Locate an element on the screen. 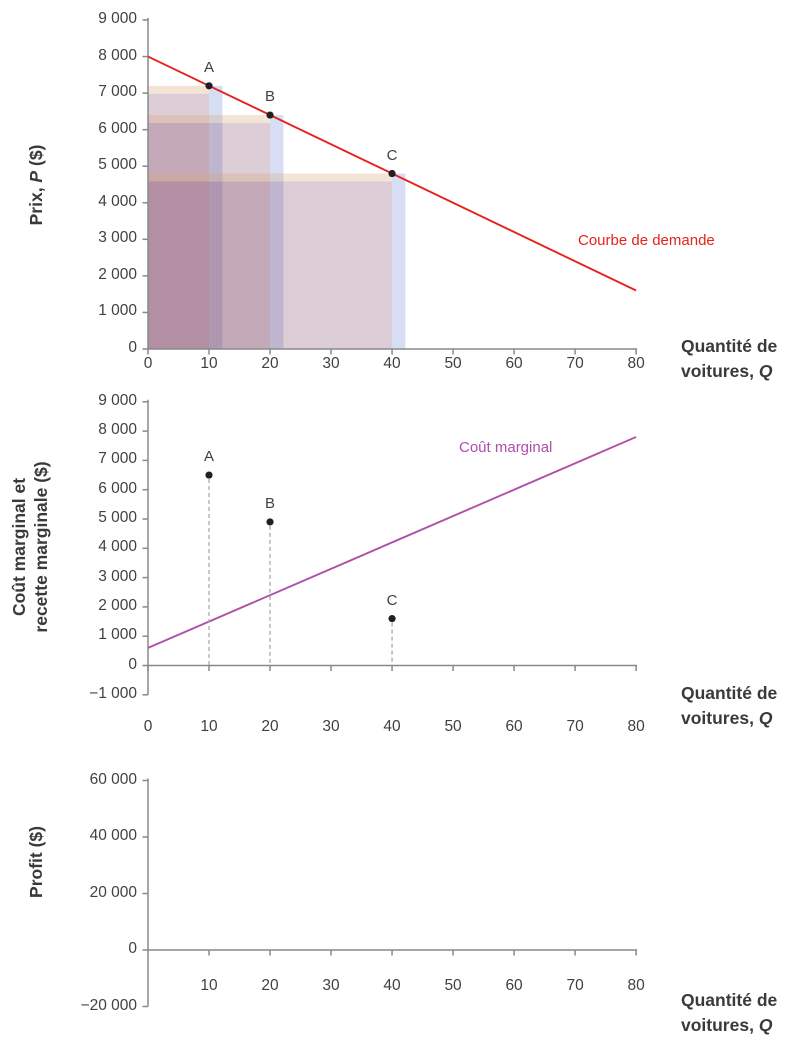 Image resolution: width=810 pixels, height=1059 pixels. label-text: Prix, is located at coordinates (36, 204).